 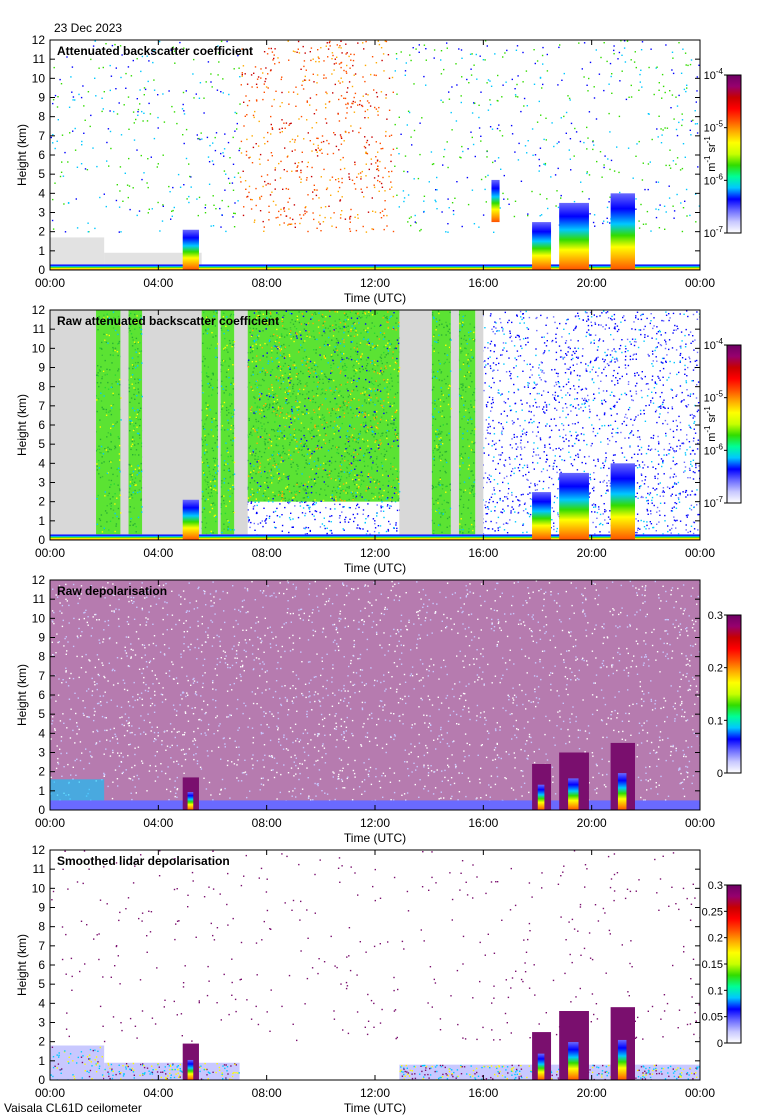 What do you see at coordinates (22, 155) in the screenshot?
I see `y-axis-label: Height (km)` at bounding box center [22, 155].